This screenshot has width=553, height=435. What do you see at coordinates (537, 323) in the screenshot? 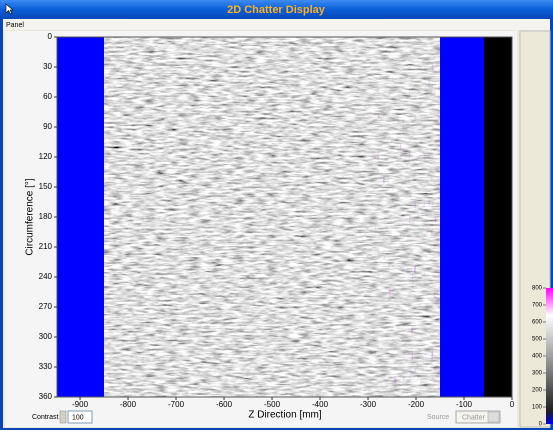
I see `colorbar-tick-label: 600` at bounding box center [537, 323].